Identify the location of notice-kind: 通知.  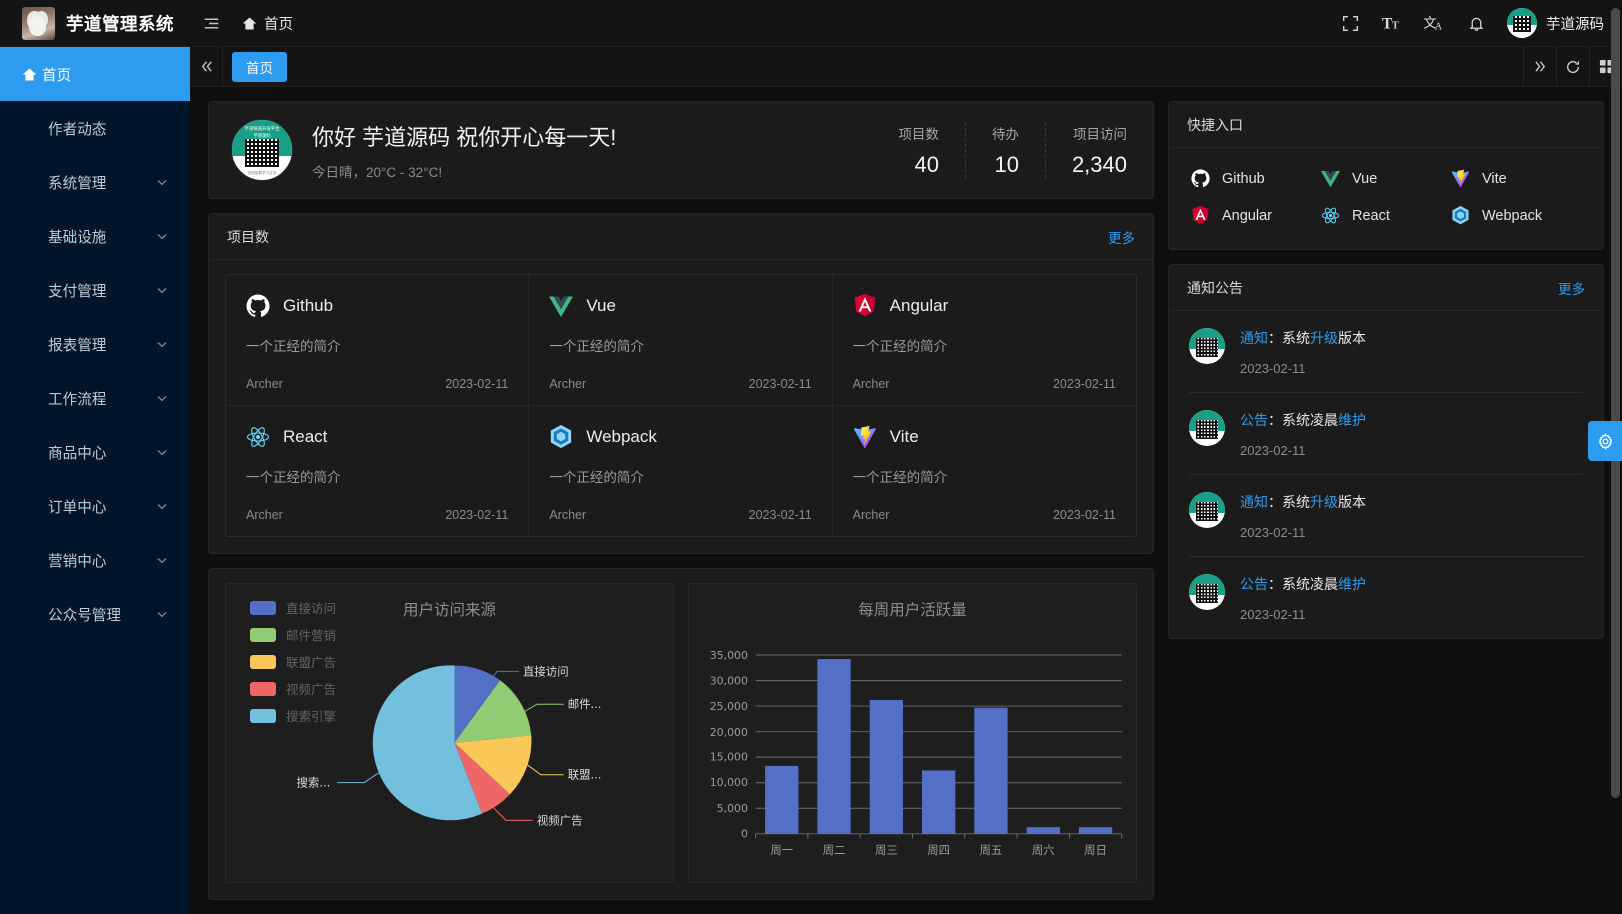
(1254, 338).